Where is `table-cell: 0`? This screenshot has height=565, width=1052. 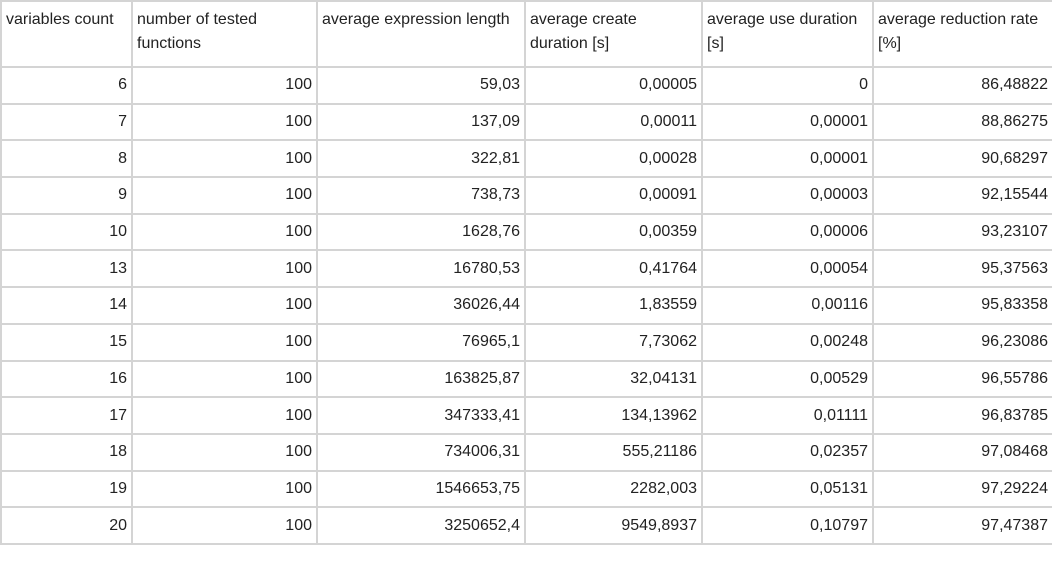 table-cell: 0 is located at coordinates (787, 85).